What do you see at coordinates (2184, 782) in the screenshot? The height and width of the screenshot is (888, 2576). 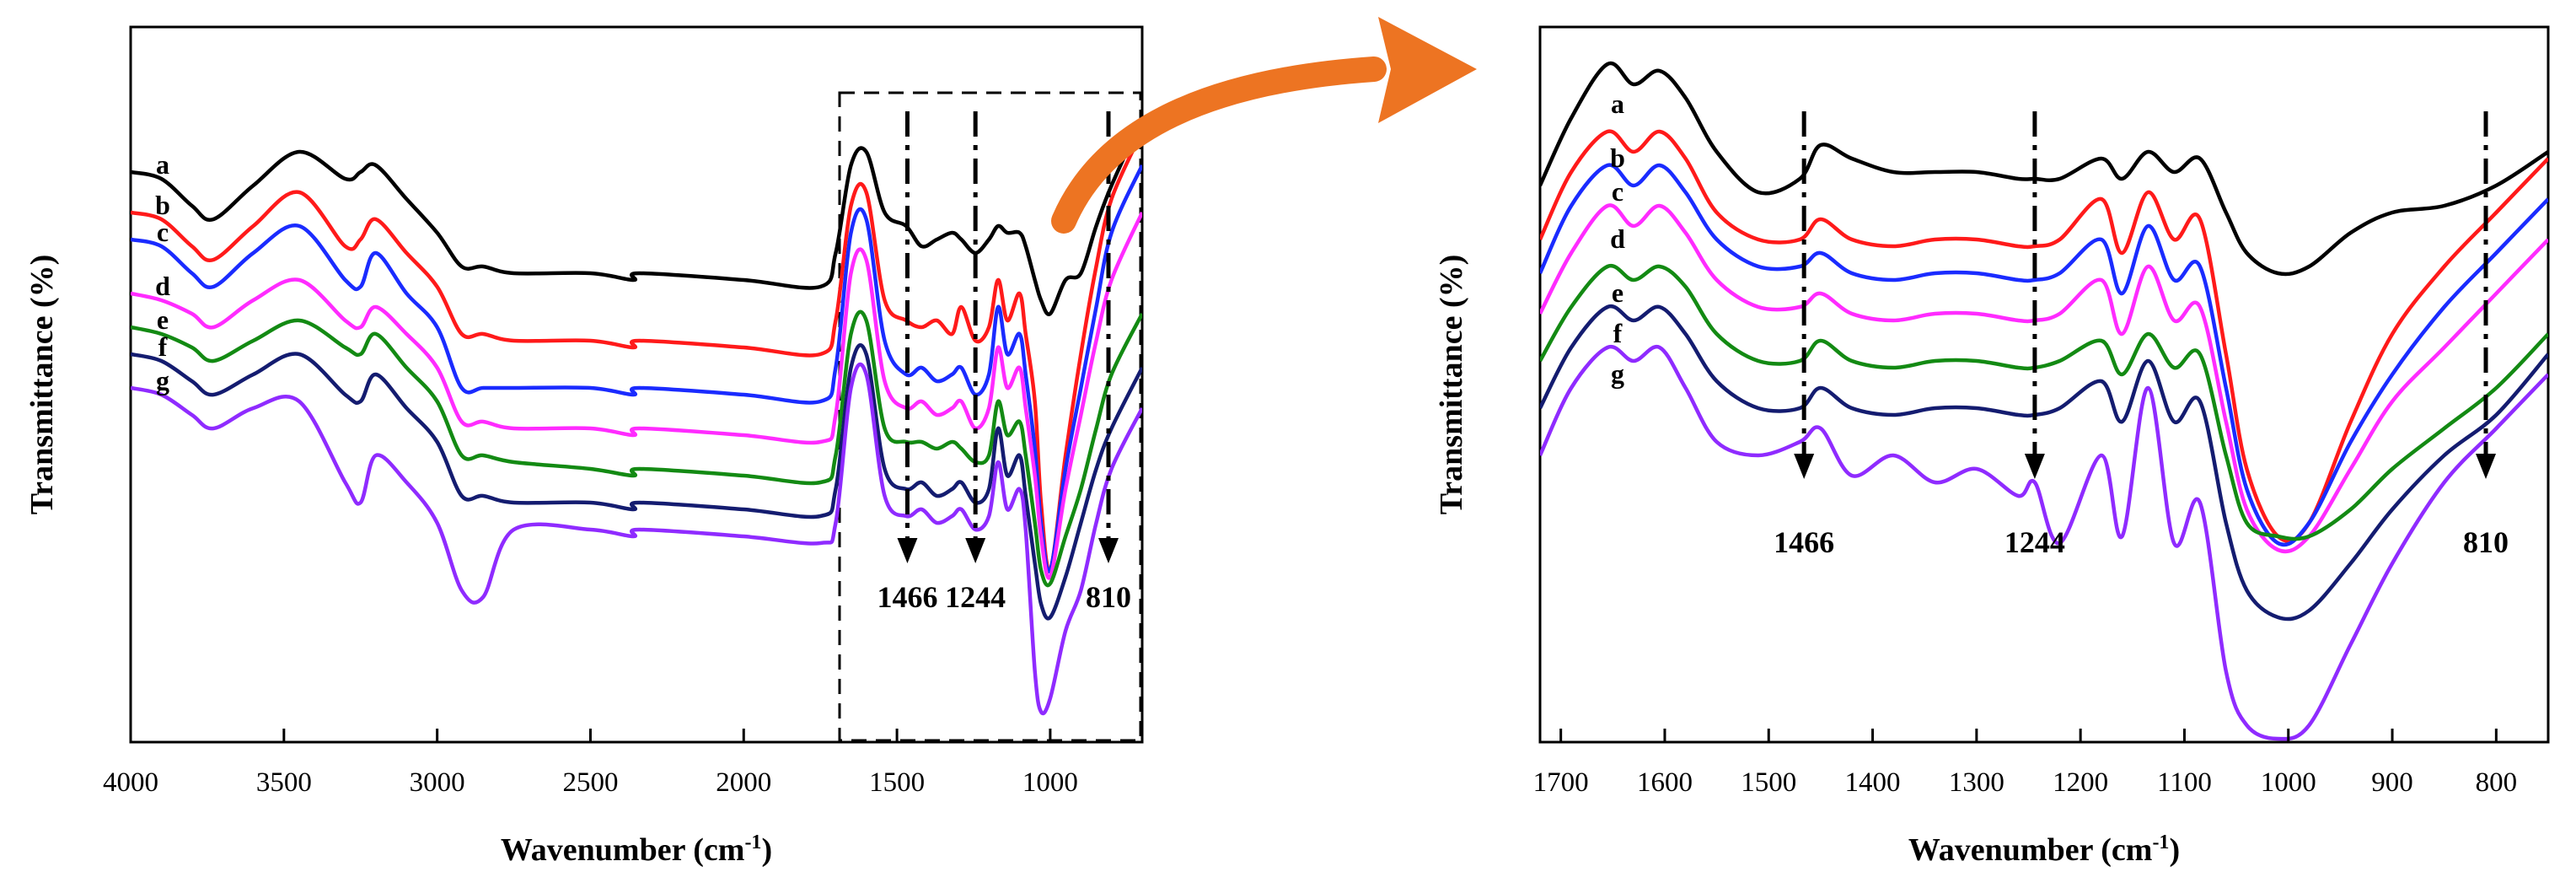 I see `x-tick-label: 1100` at bounding box center [2184, 782].